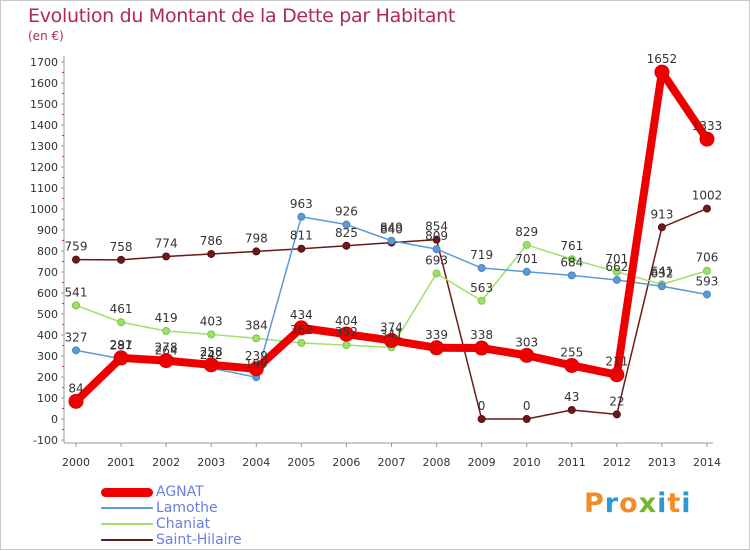 Image resolution: width=750 pixels, height=551 pixels. I want to click on legend-label-chaniat: Chaniat, so click(183, 524).